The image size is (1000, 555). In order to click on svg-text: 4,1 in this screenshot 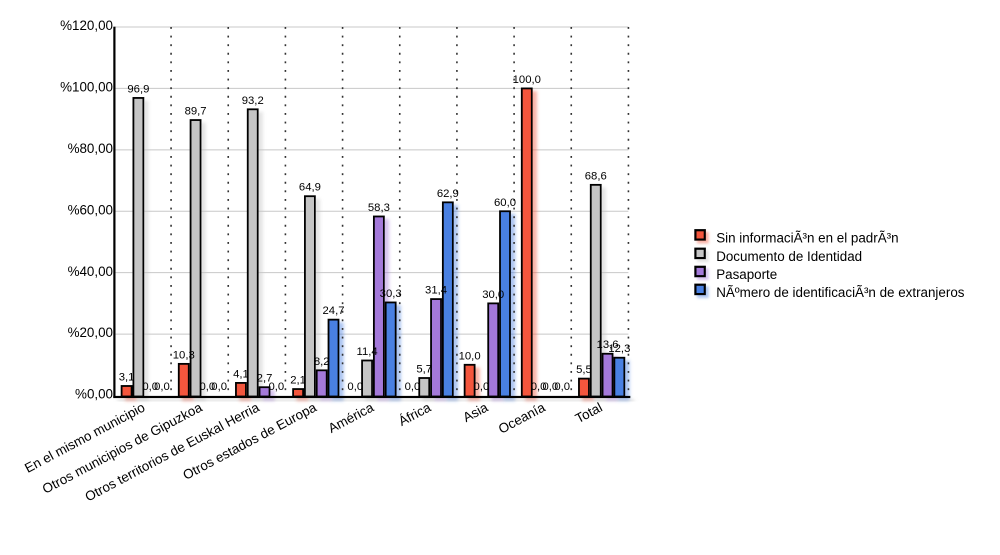, I will do `click(241, 374)`.